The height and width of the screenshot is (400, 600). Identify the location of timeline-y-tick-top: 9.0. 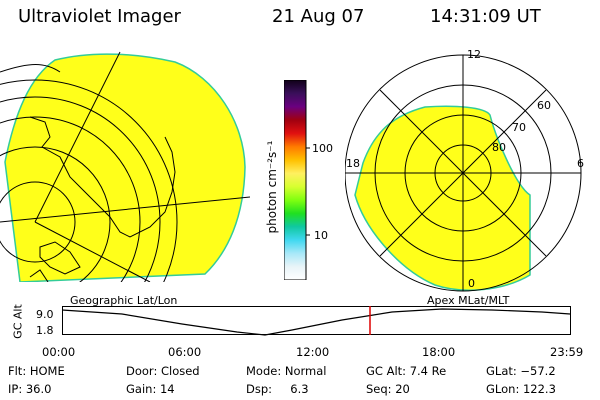
(45, 314).